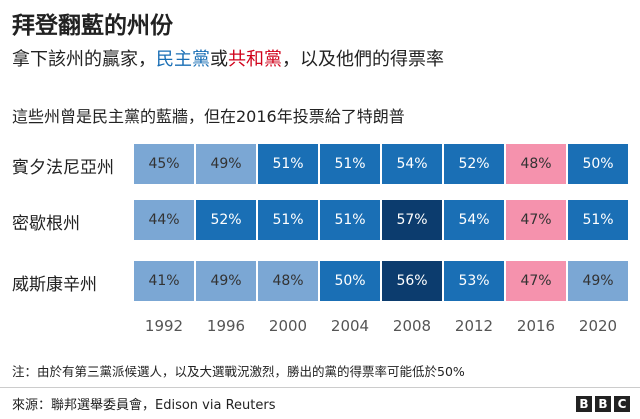  I want to click on logo-letter-1: B, so click(584, 404).